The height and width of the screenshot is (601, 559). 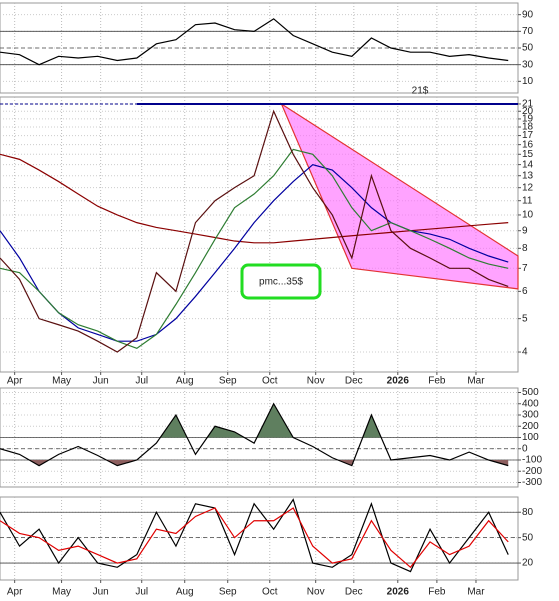 I want to click on y-tick-label: 80, so click(x=528, y=512).